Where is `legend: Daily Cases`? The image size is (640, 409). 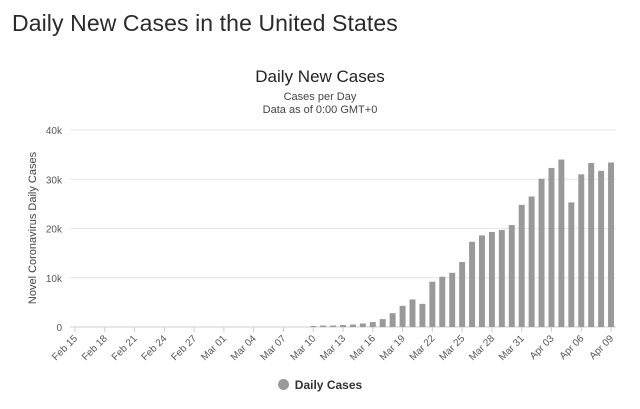
legend: Daily Cases is located at coordinates (320, 385).